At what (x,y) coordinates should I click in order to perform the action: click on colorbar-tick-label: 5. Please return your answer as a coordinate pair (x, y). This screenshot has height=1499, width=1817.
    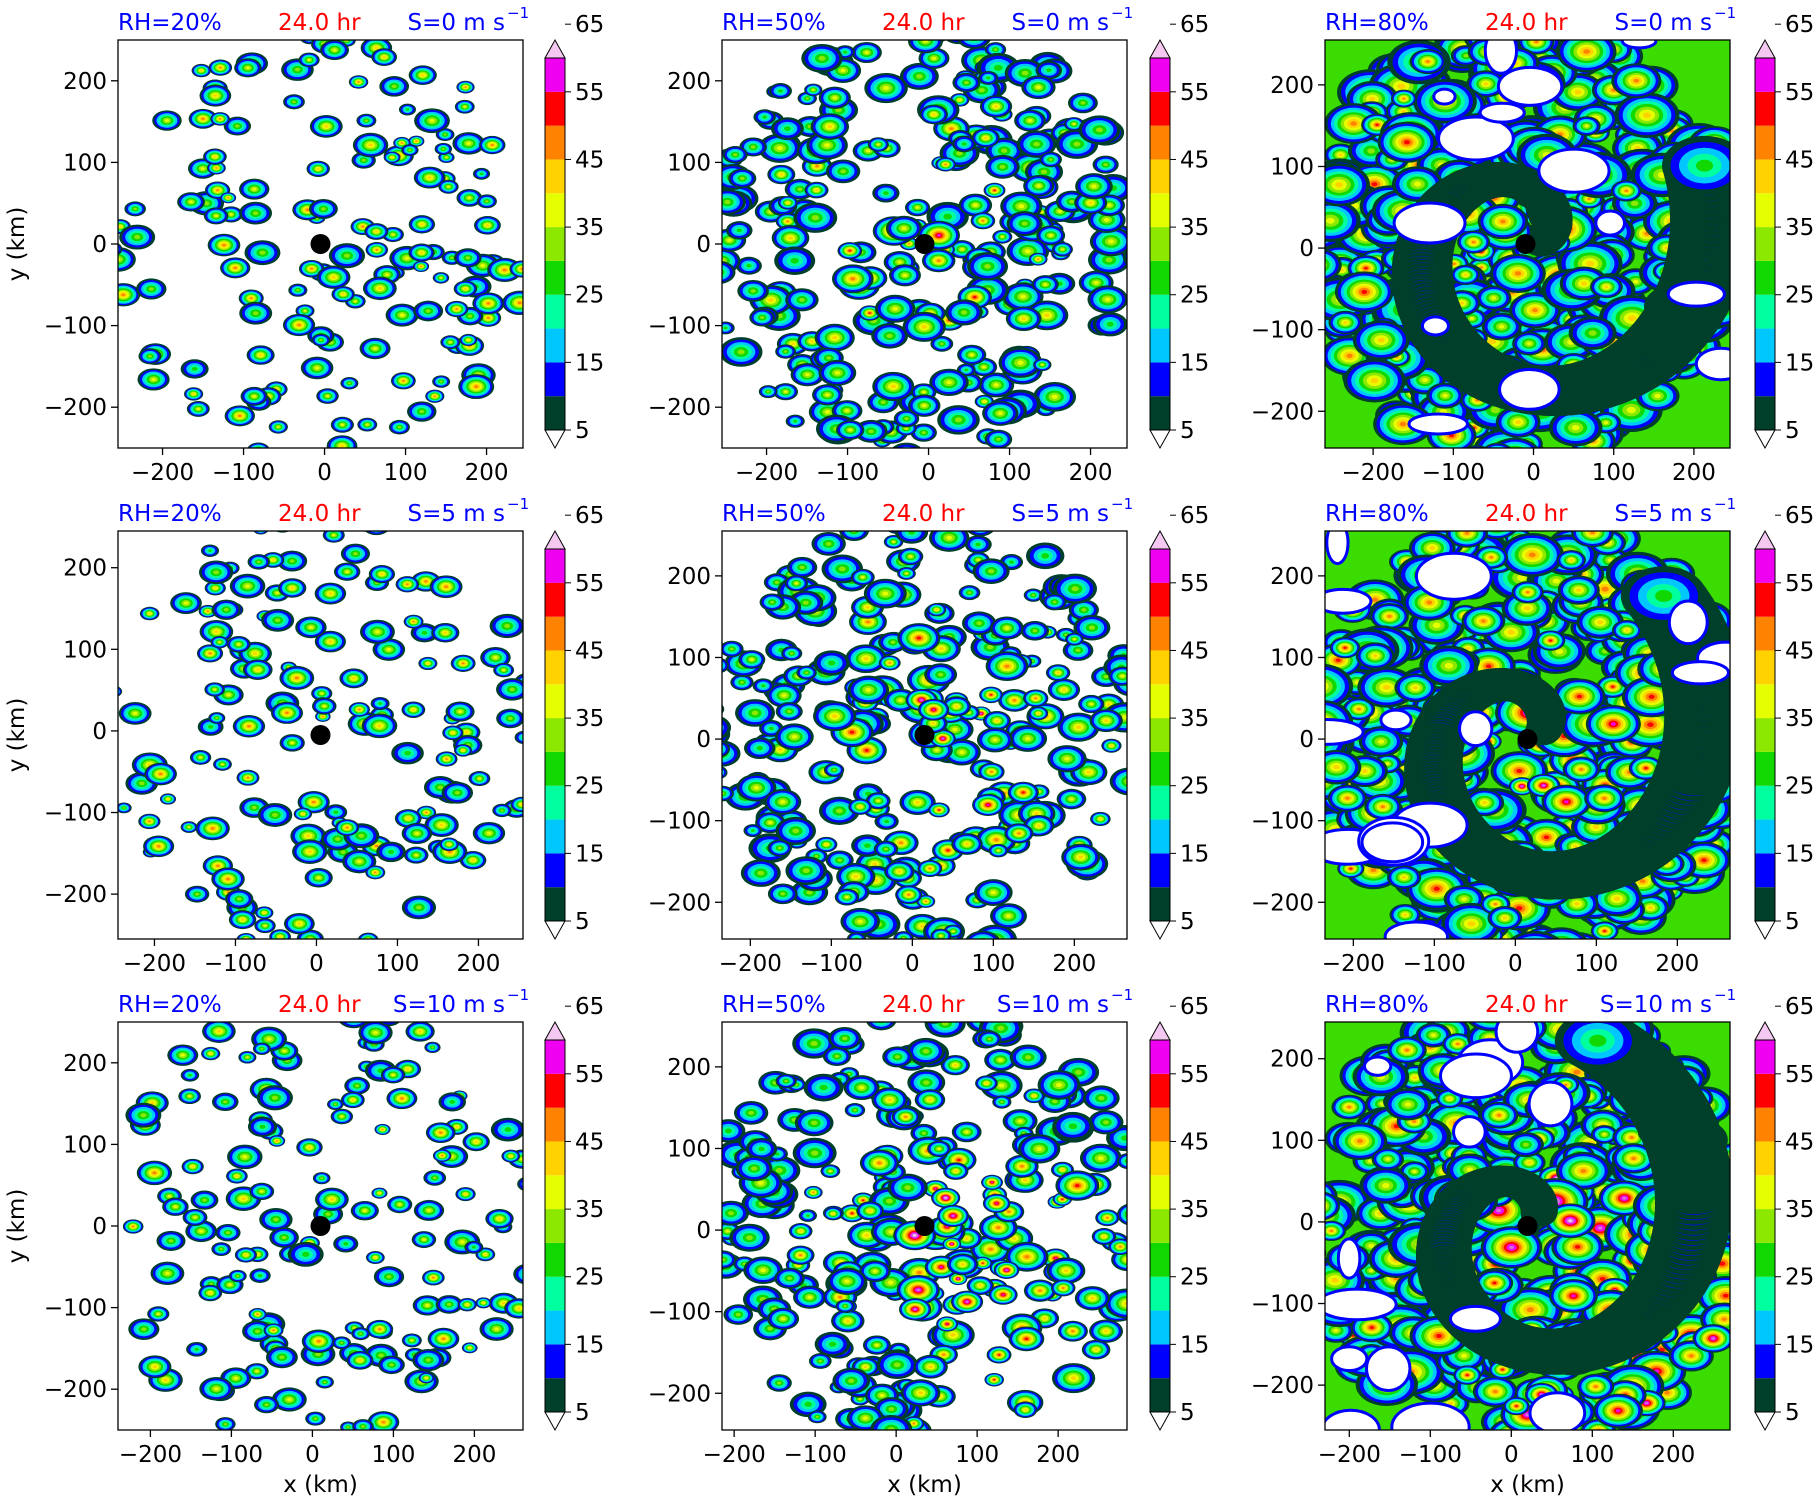
    Looking at the image, I should click on (582, 431).